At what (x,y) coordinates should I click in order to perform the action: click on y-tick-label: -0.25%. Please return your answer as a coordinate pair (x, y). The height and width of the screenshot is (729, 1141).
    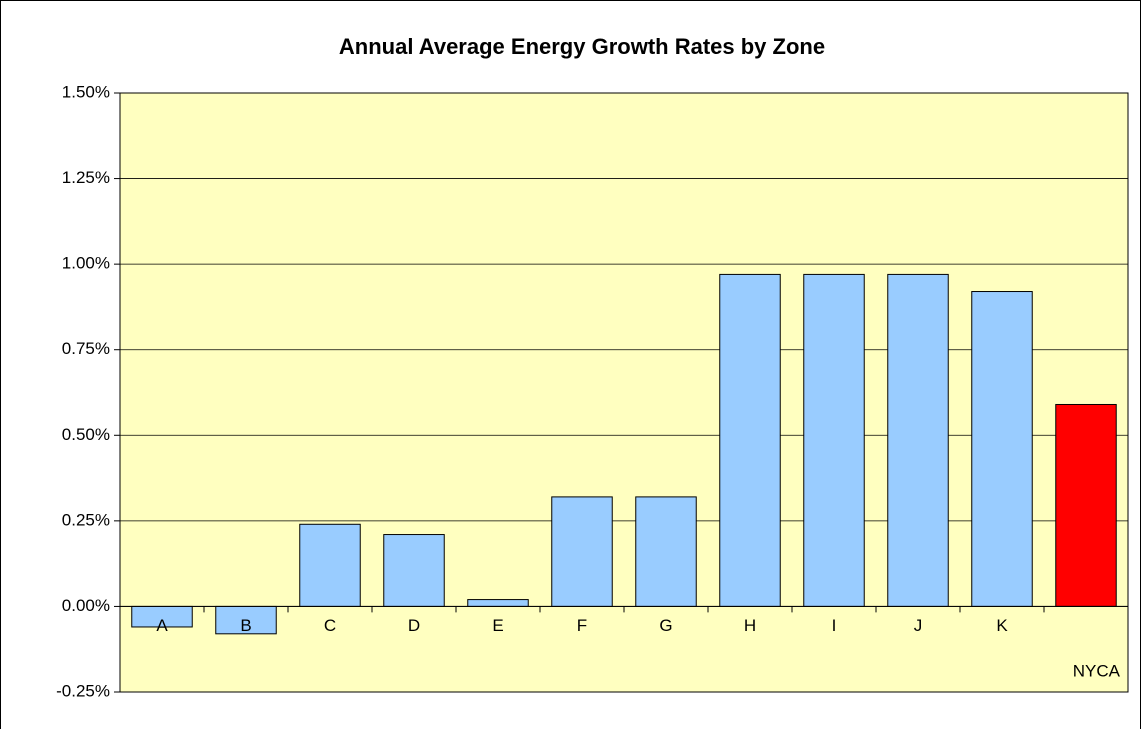
    Looking at the image, I should click on (83, 690).